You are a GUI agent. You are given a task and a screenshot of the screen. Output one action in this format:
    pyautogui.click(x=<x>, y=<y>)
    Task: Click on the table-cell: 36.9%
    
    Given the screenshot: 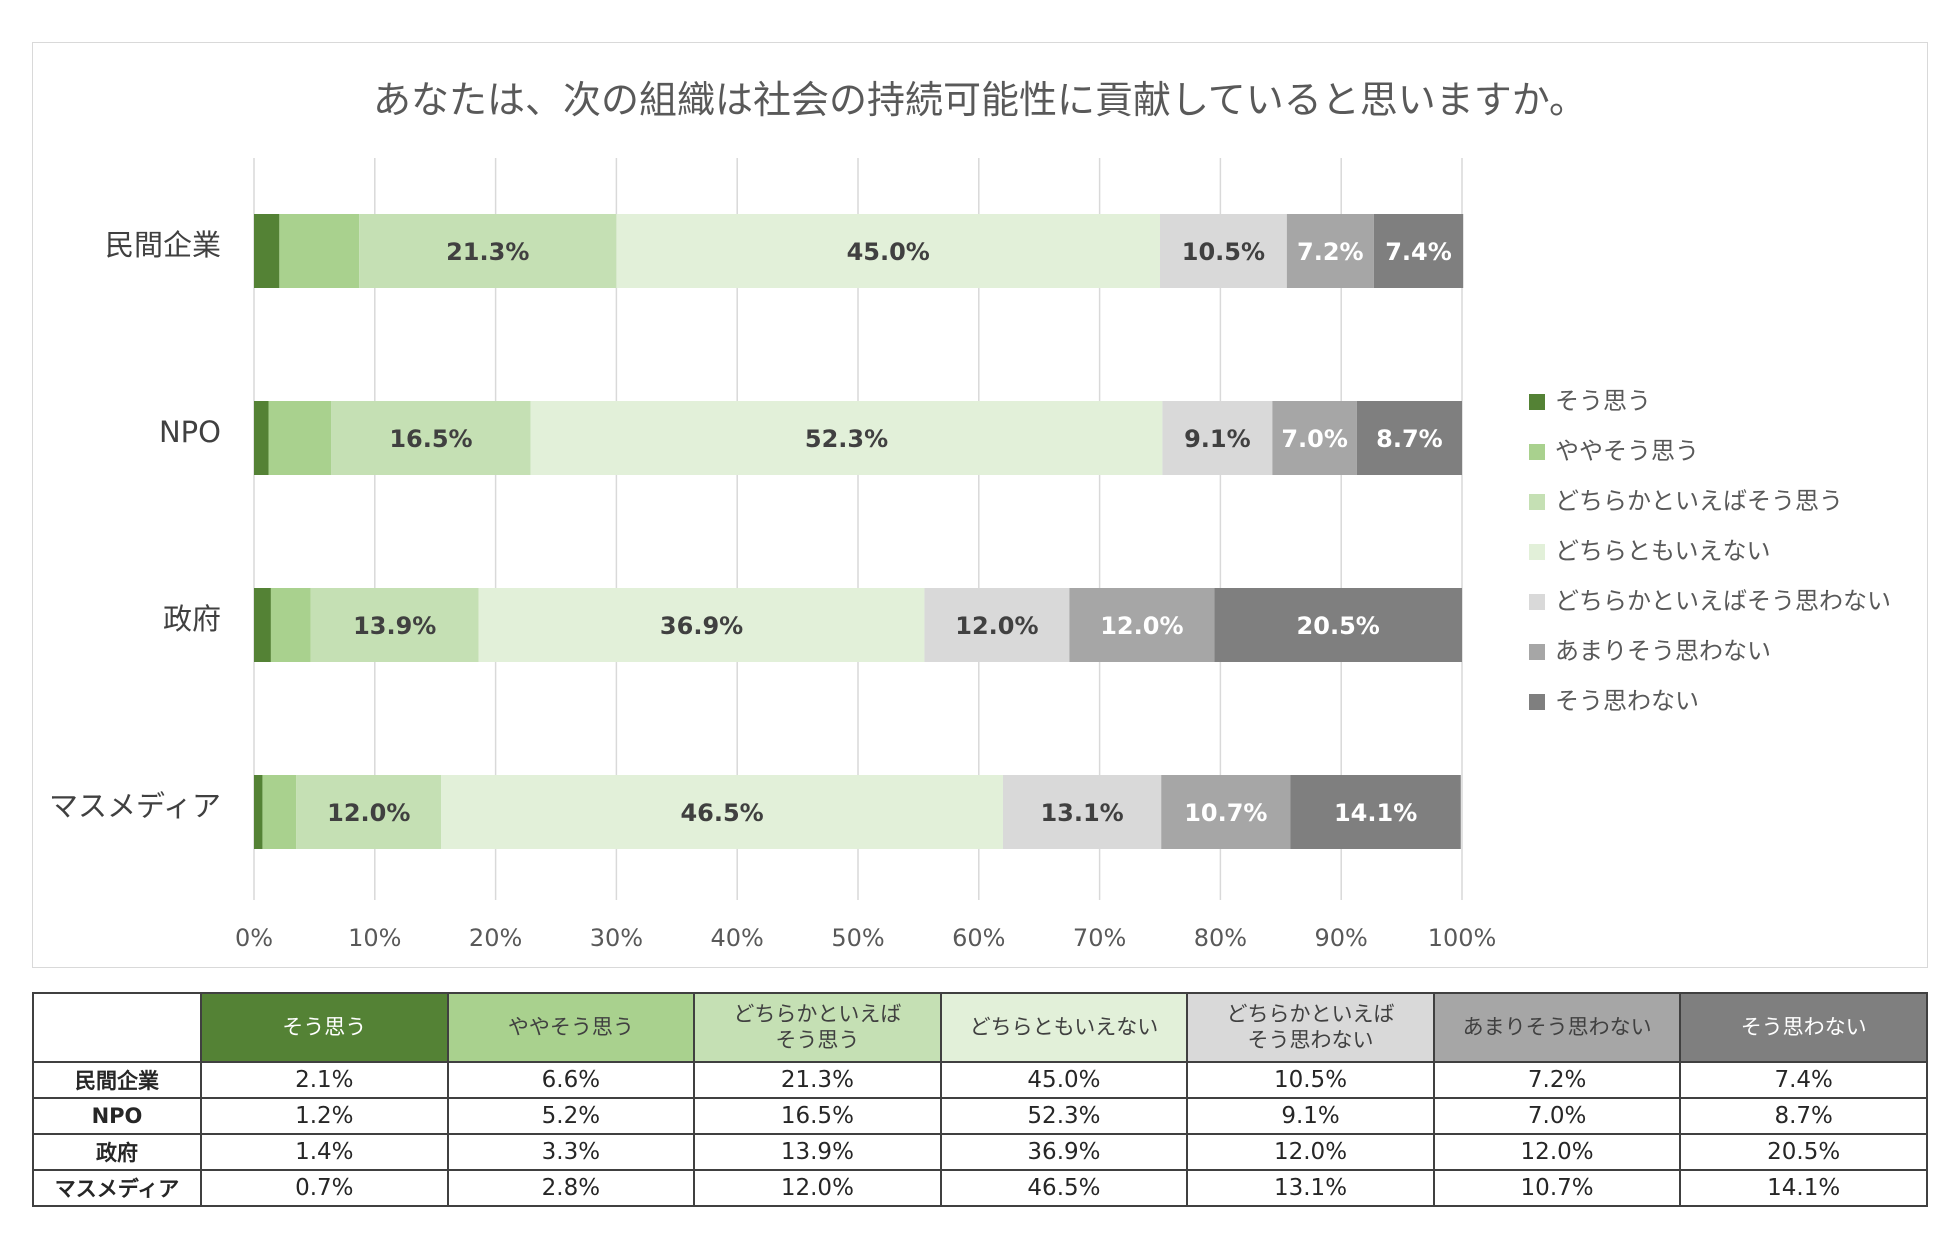 What is the action you would take?
    pyautogui.click(x=1064, y=1152)
    